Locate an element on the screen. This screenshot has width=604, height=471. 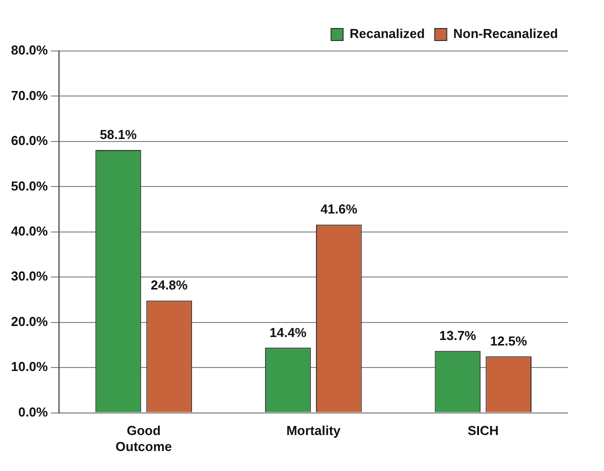
y-tick-label: 20.0% is located at coordinates (29, 321).